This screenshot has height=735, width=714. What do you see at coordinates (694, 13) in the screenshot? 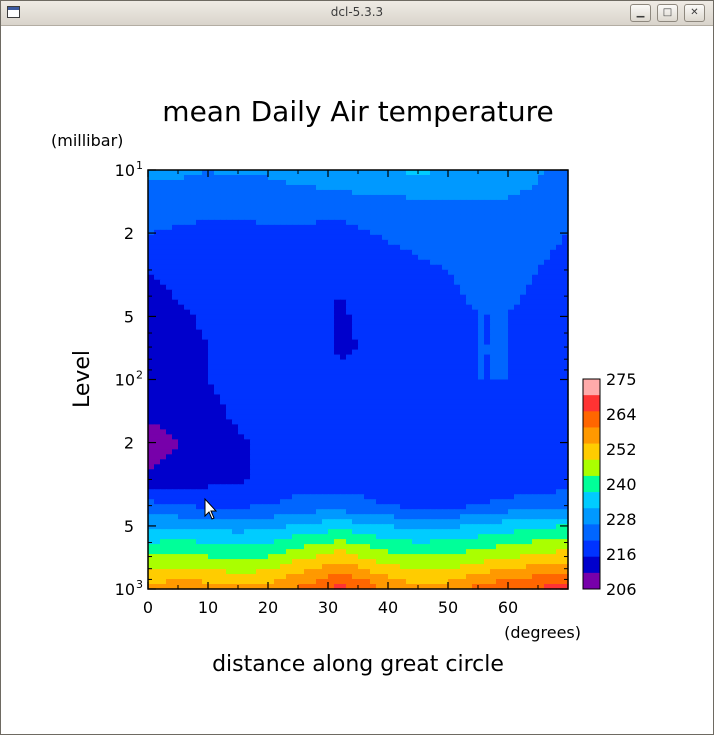
I see `close-button: ✕` at bounding box center [694, 13].